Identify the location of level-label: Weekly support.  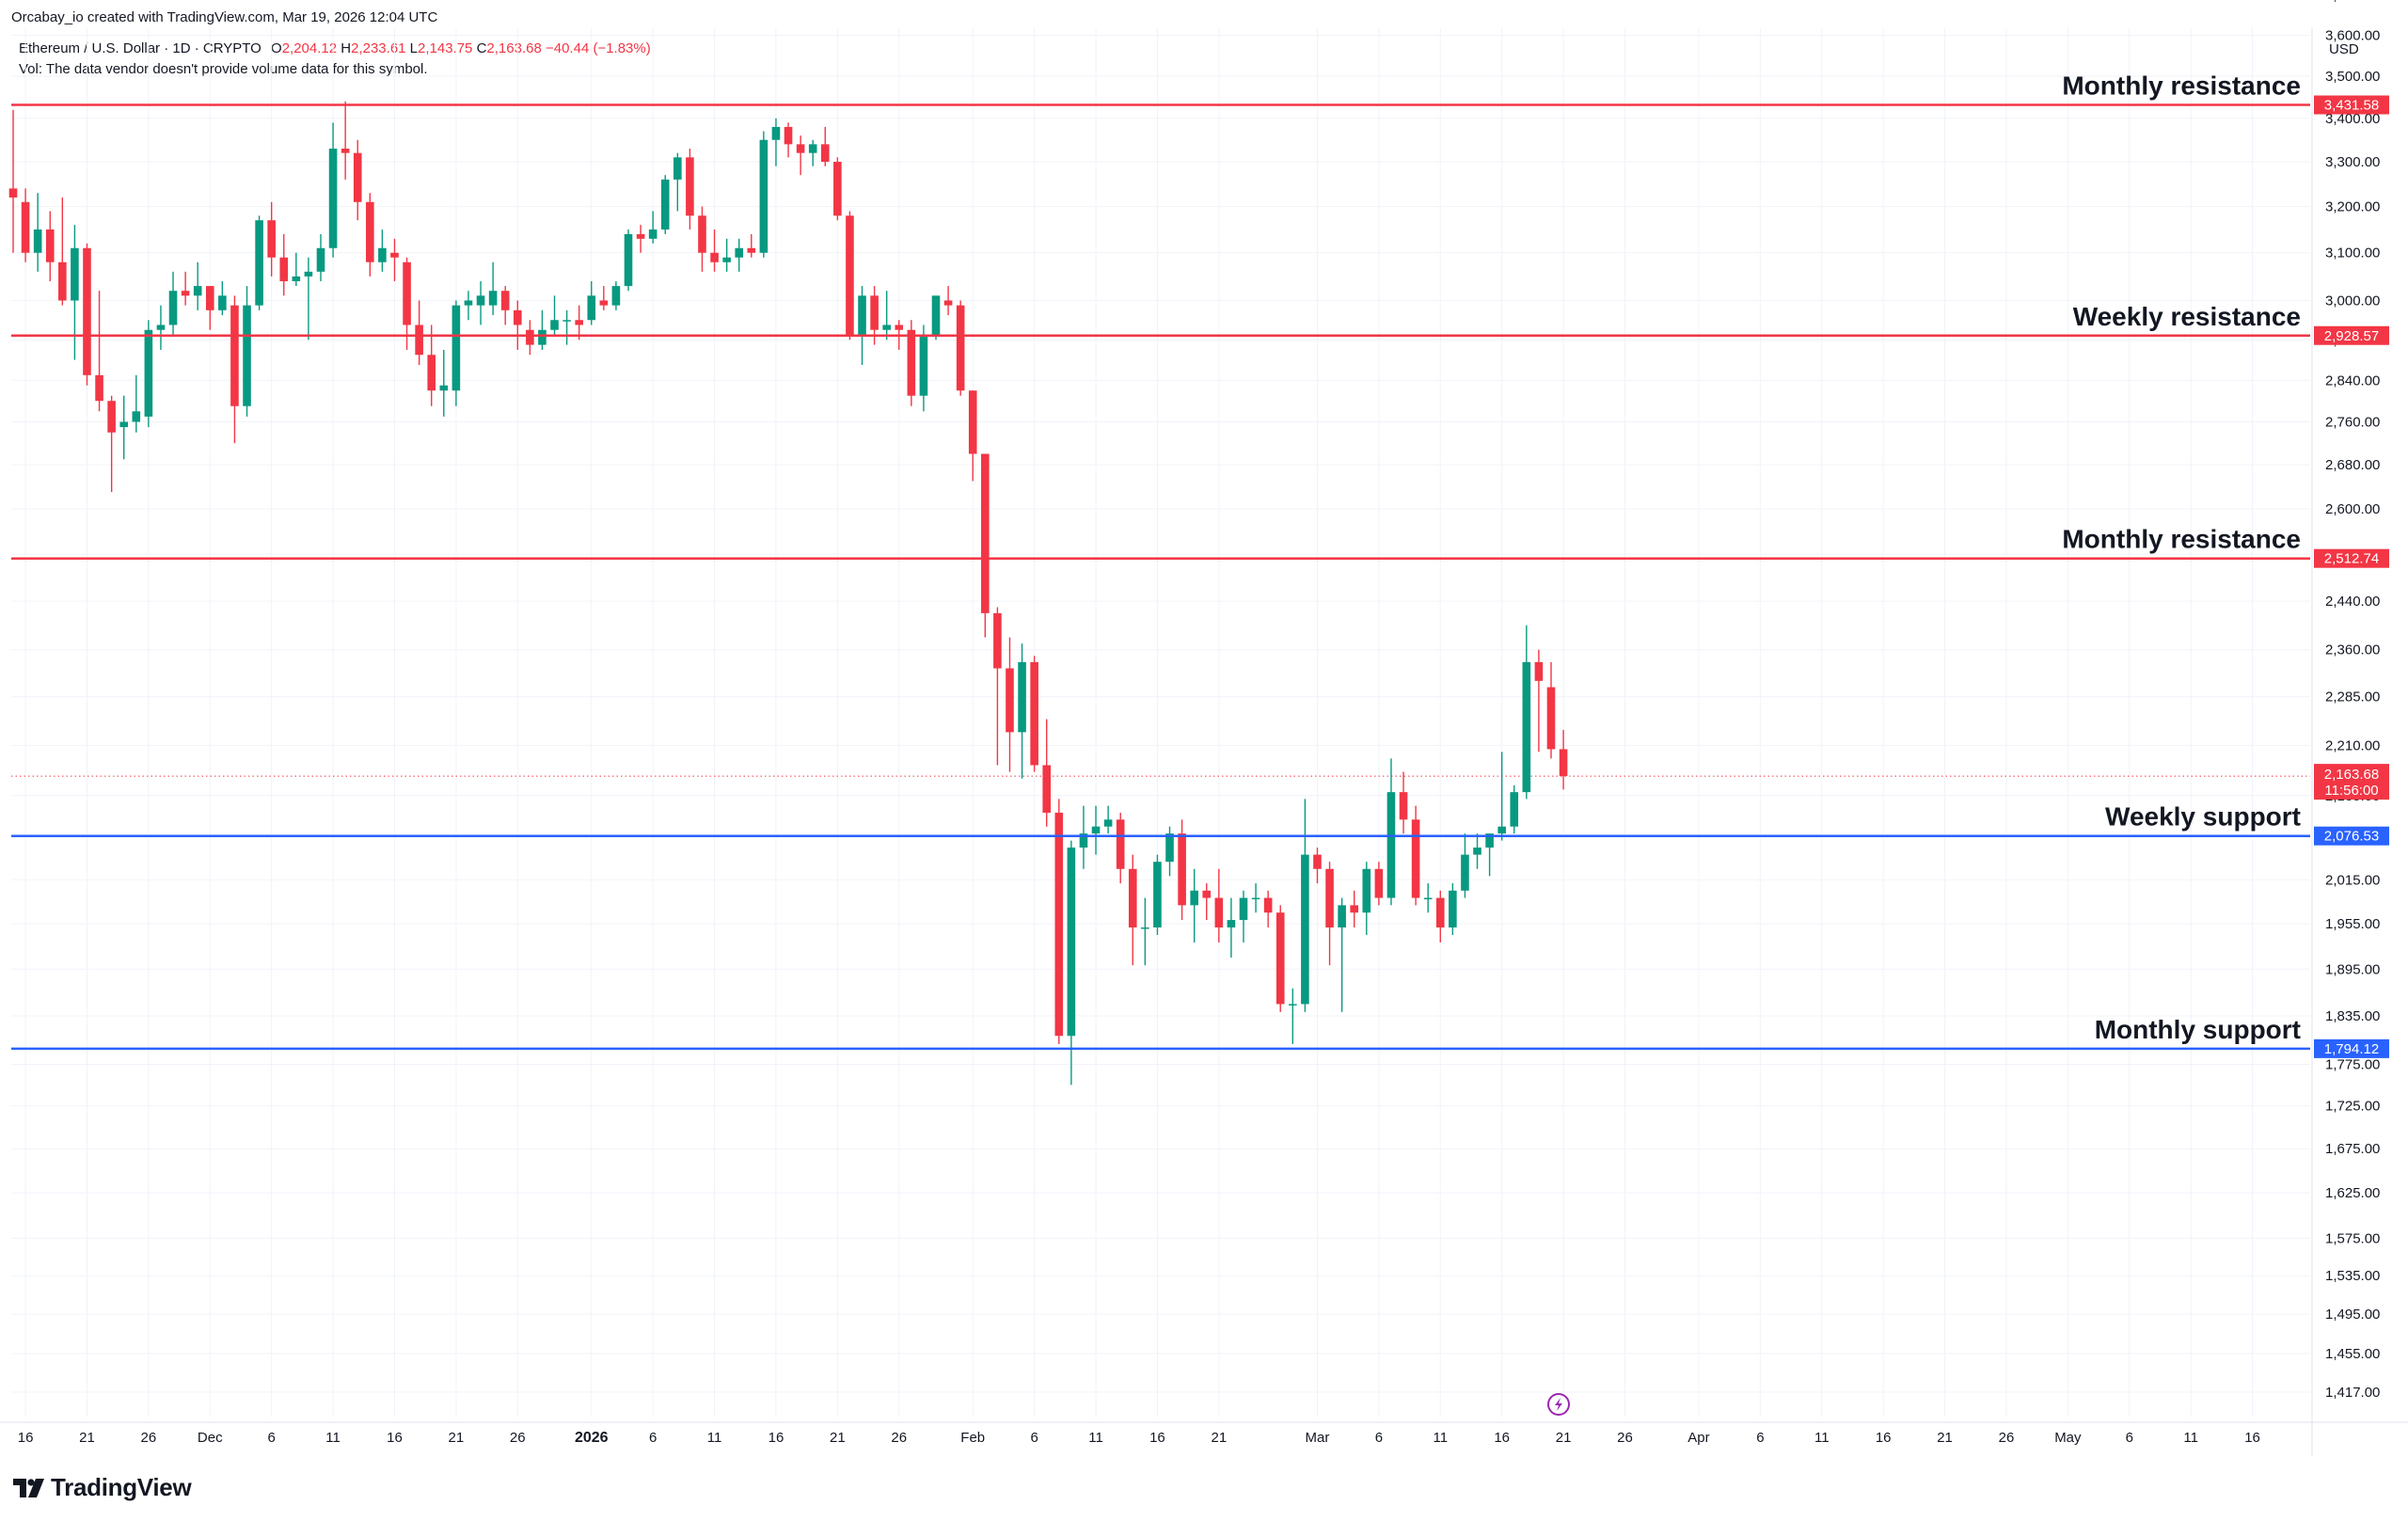
(2203, 817).